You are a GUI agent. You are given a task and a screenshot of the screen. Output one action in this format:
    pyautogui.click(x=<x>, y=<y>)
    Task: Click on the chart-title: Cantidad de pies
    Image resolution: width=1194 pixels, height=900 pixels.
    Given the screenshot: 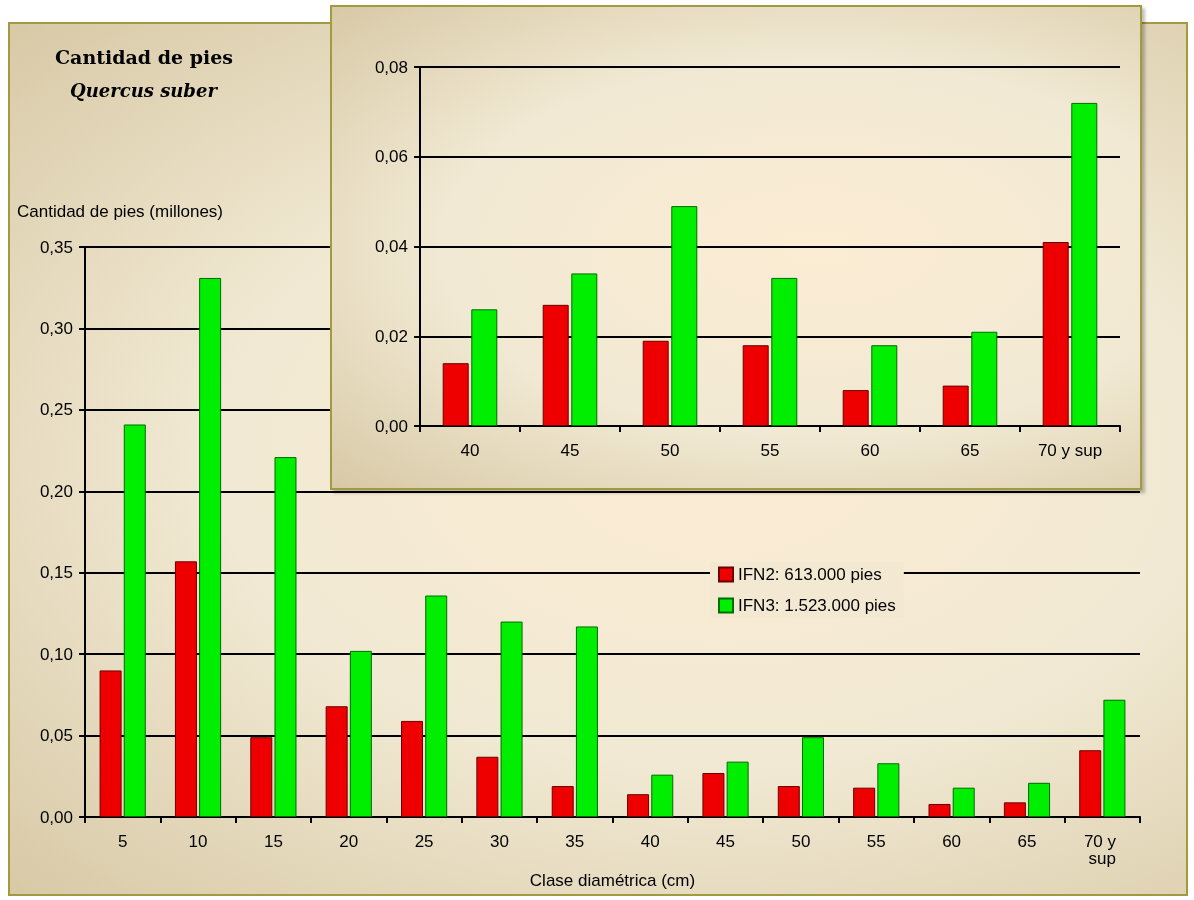 What is the action you would take?
    pyautogui.click(x=144, y=56)
    